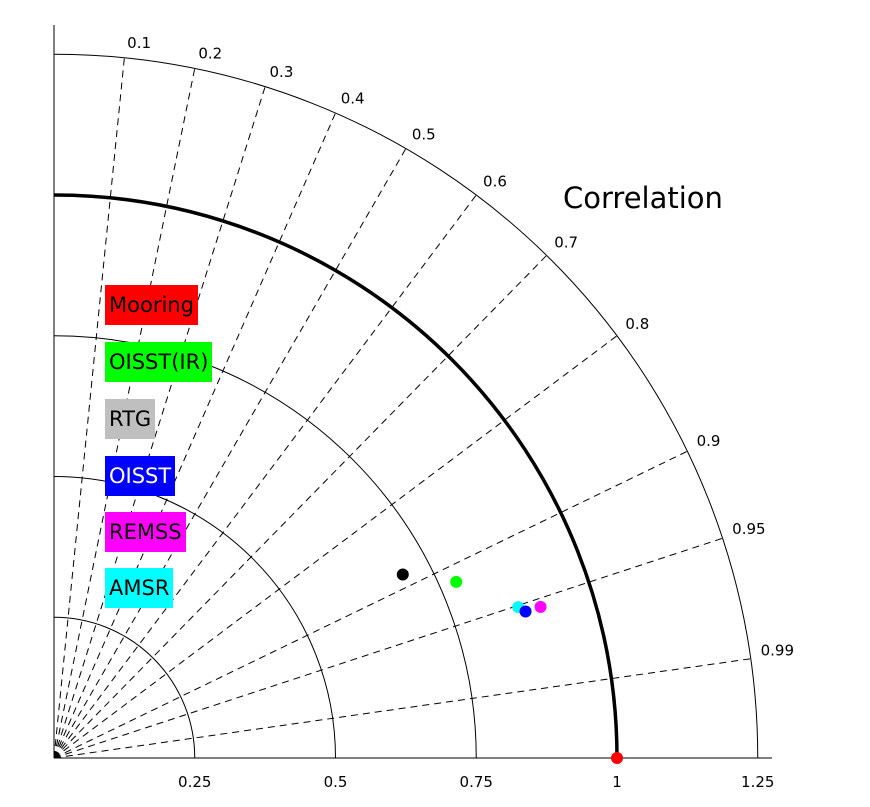  What do you see at coordinates (130, 419) in the screenshot?
I see `legend-item: RTG` at bounding box center [130, 419].